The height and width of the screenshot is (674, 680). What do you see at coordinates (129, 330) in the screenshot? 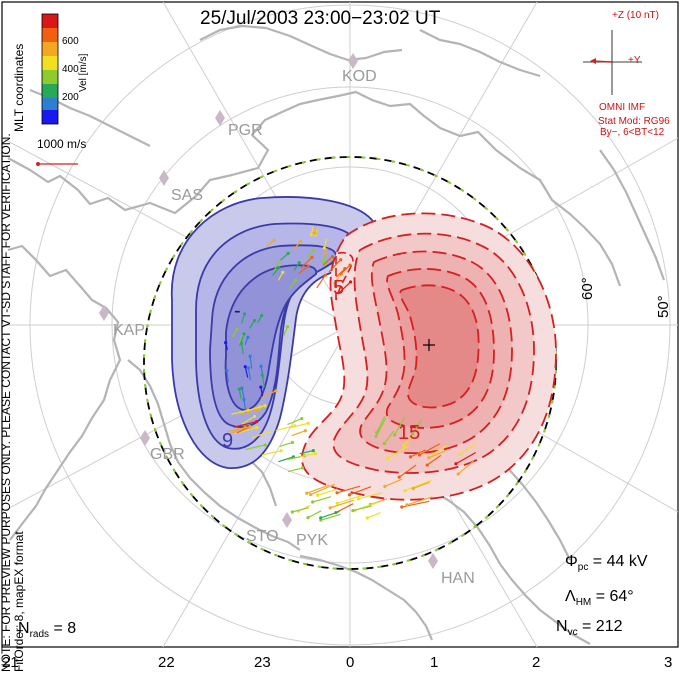
I see `station-label-kap: KAP` at bounding box center [129, 330].